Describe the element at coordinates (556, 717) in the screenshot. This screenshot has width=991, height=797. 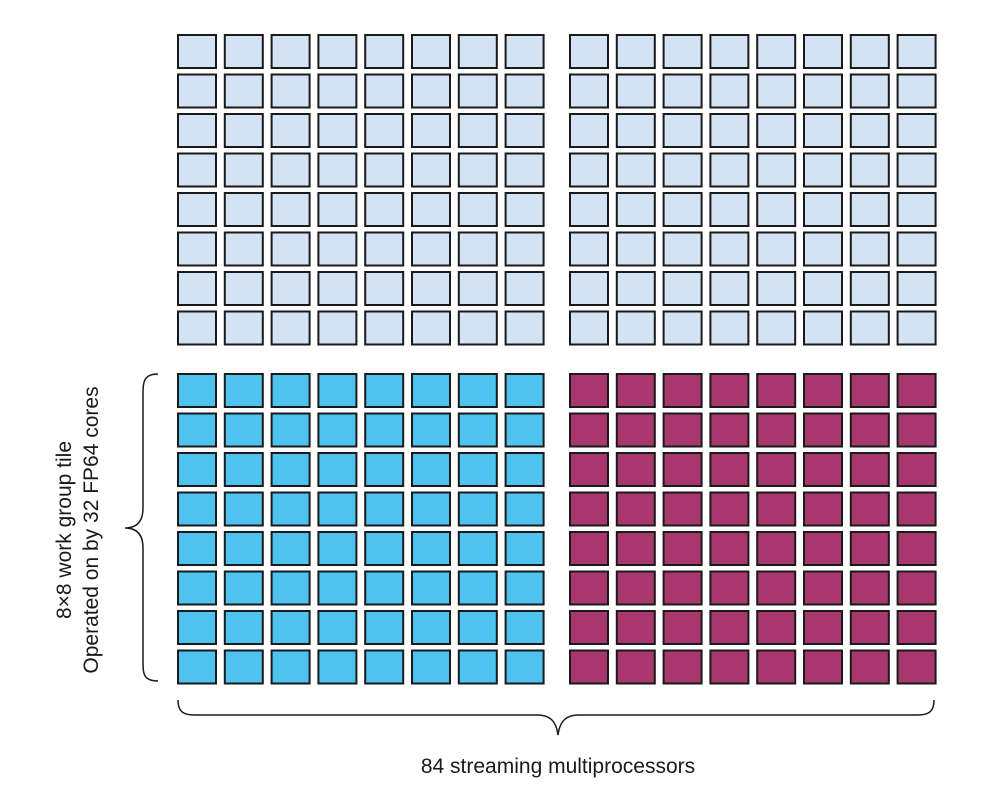
I see `multiprocessor-brace` at that location.